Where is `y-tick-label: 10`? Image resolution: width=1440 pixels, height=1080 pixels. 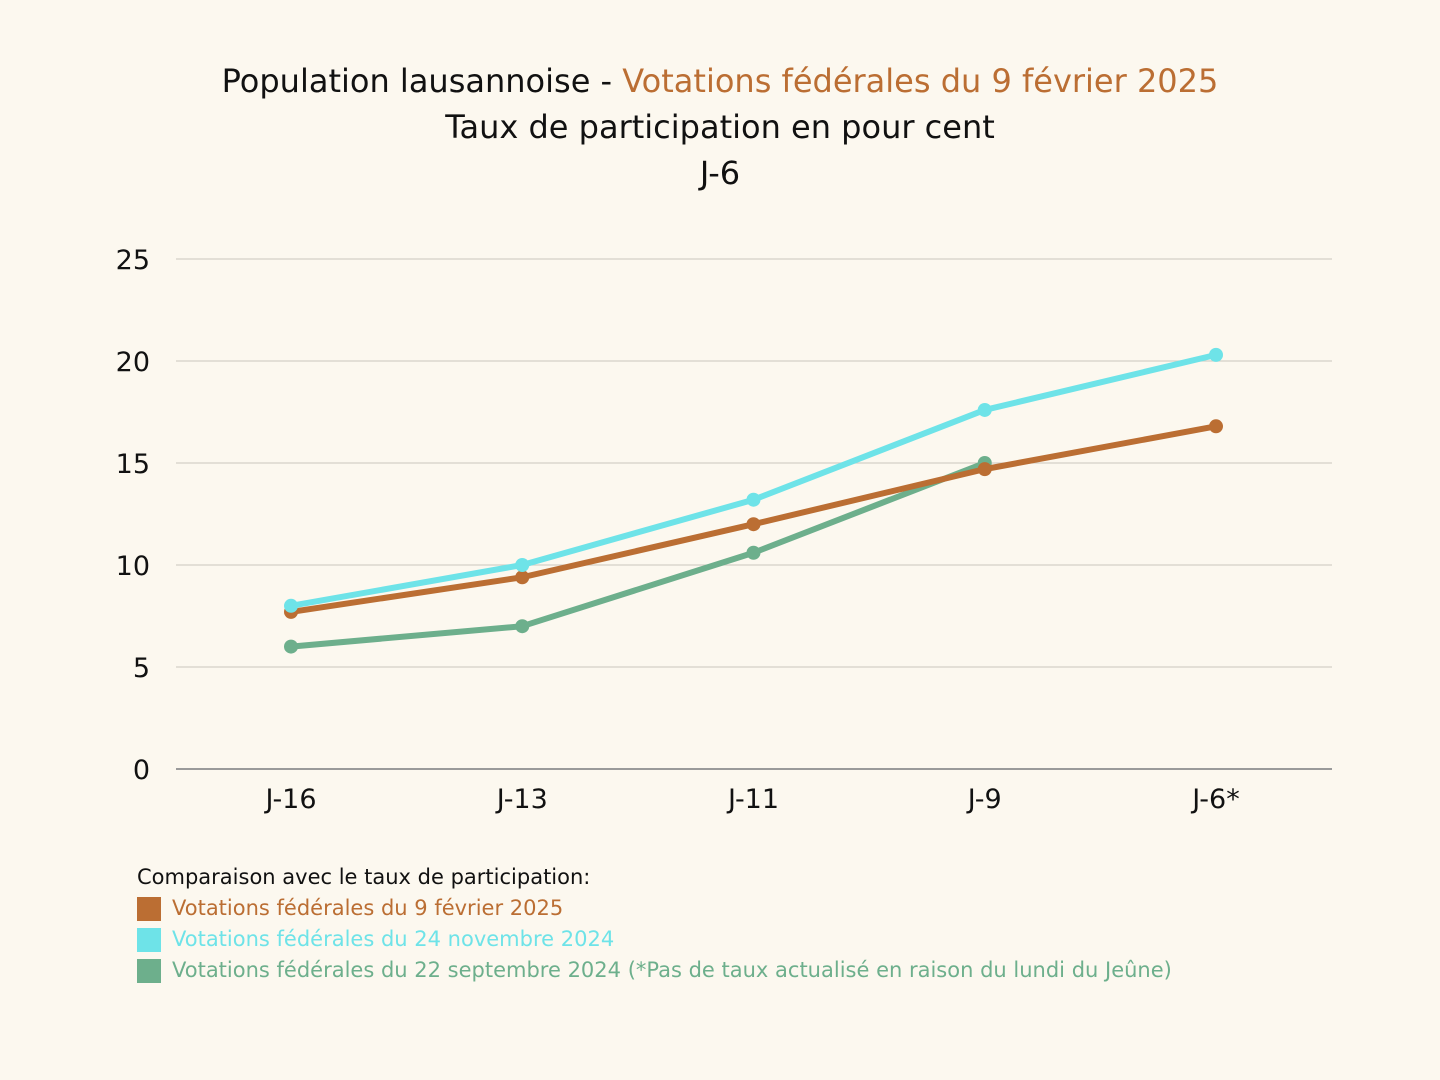 y-tick-label: 10 is located at coordinates (133, 566).